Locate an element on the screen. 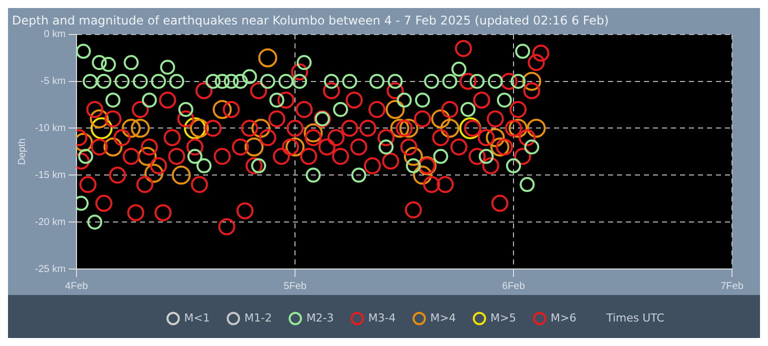 The image size is (768, 346). legend-label: M>4 is located at coordinates (443, 317).